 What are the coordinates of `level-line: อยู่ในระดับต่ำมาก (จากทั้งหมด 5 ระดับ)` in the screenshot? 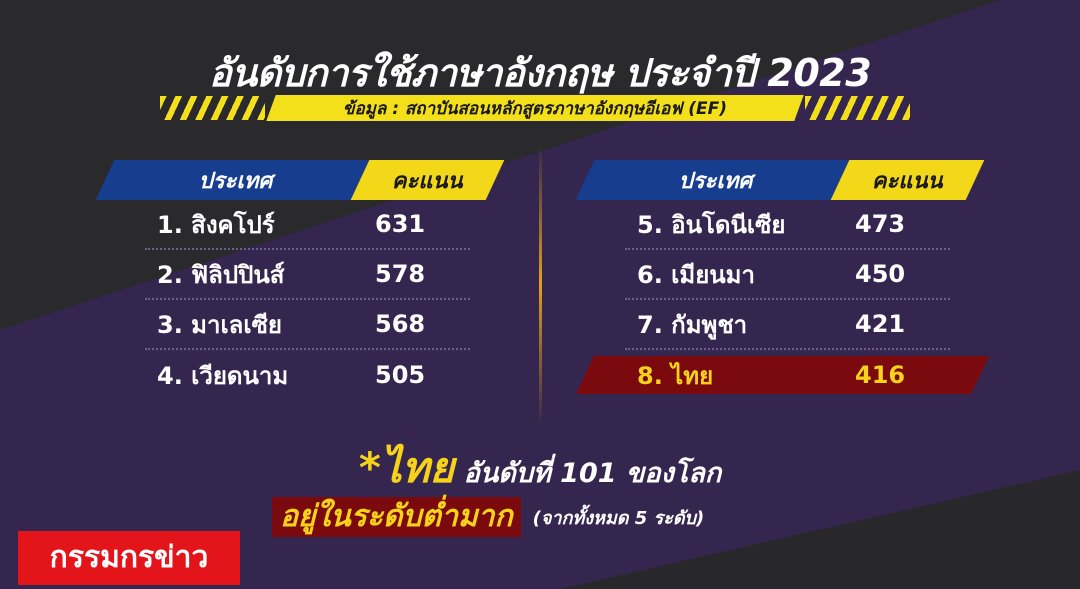 It's located at (488, 517).